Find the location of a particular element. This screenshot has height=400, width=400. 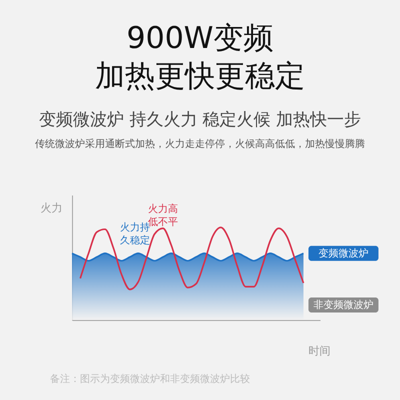

series-label: 变频微波炉 is located at coordinates (343, 253).